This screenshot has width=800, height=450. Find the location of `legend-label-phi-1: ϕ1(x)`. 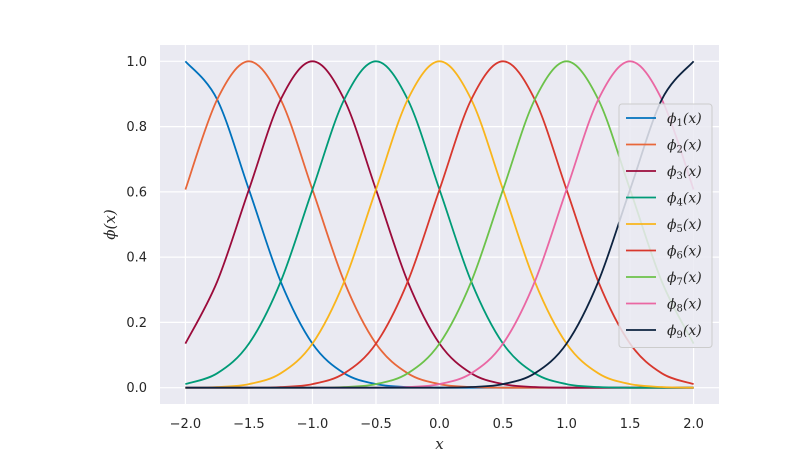

legend-label-phi-1: ϕ1(x) is located at coordinates (684, 120).